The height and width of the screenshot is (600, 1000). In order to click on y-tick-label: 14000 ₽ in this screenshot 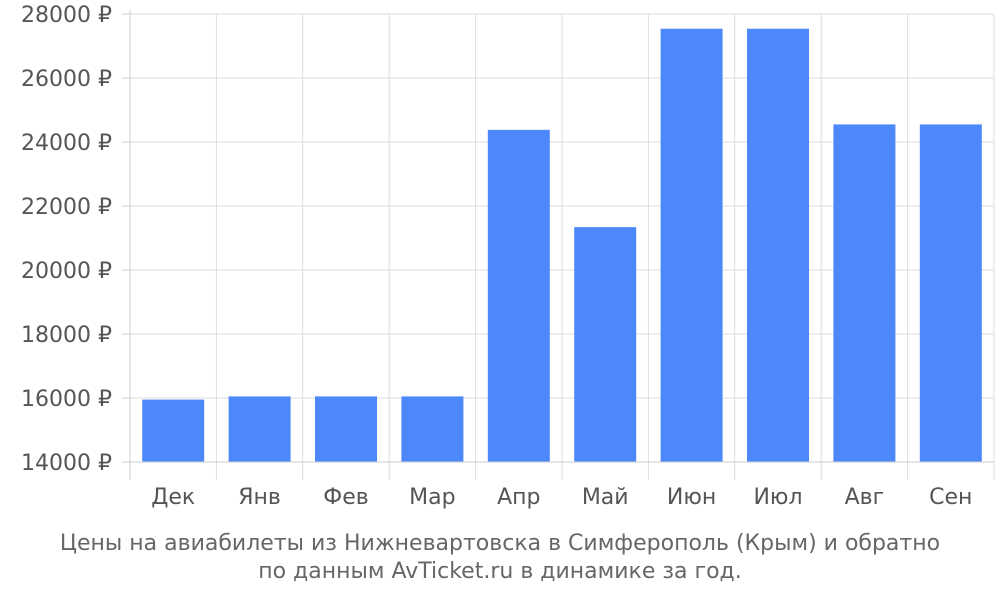, I will do `click(66, 463)`.